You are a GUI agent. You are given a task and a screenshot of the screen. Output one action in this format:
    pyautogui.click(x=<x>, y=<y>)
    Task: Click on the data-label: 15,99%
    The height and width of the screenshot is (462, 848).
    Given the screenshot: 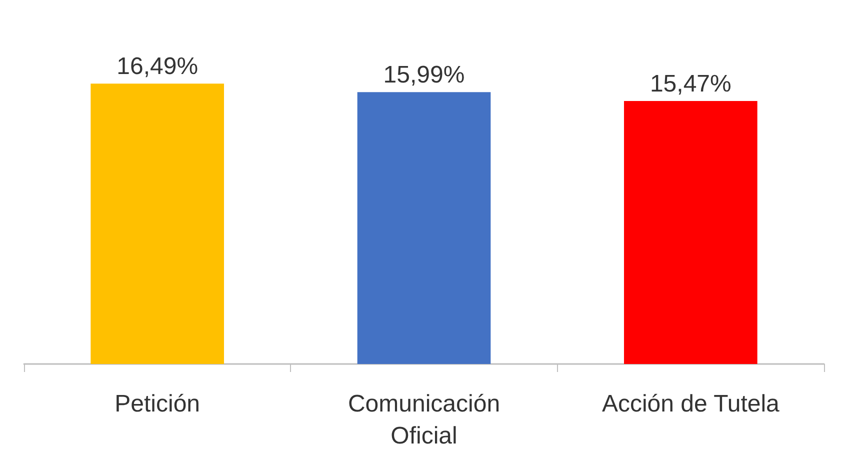 What is the action you would take?
    pyautogui.click(x=424, y=75)
    